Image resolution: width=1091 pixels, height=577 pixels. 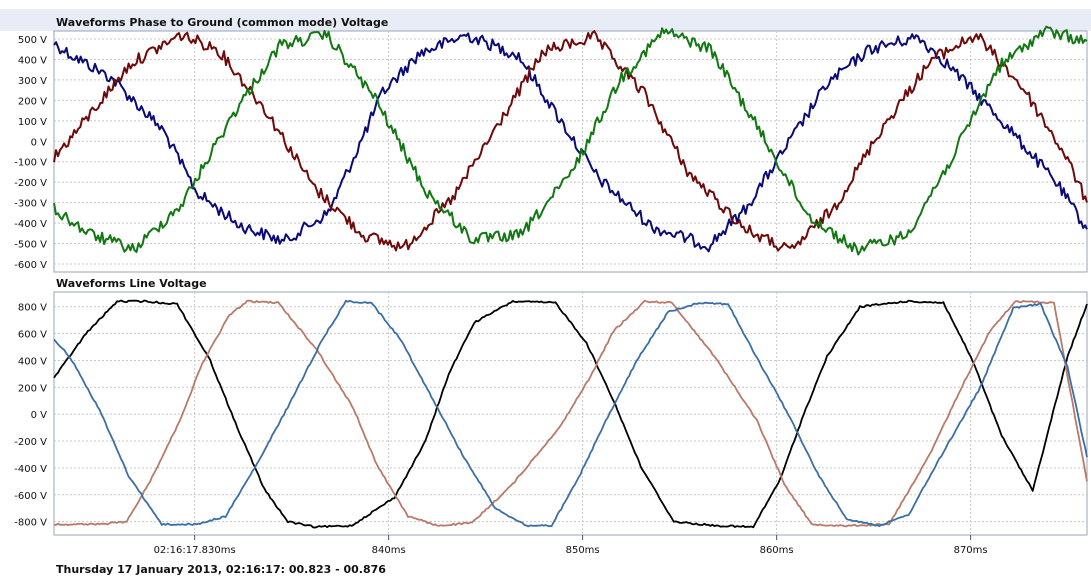 I want to click on x-tick-label: 860ms, so click(x=777, y=550).